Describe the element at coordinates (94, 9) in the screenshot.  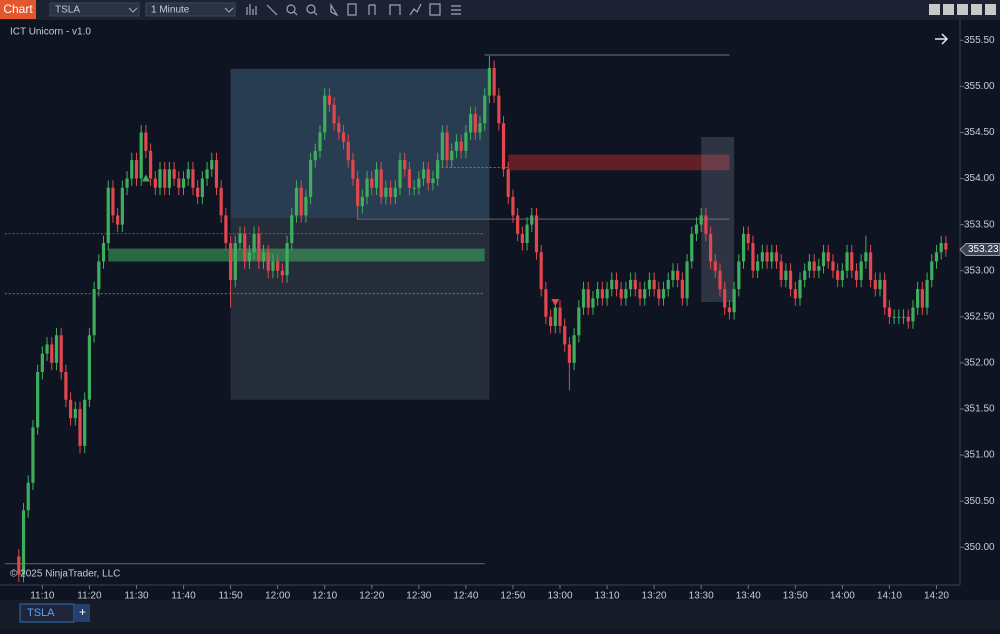
I see `instrument-select` at that location.